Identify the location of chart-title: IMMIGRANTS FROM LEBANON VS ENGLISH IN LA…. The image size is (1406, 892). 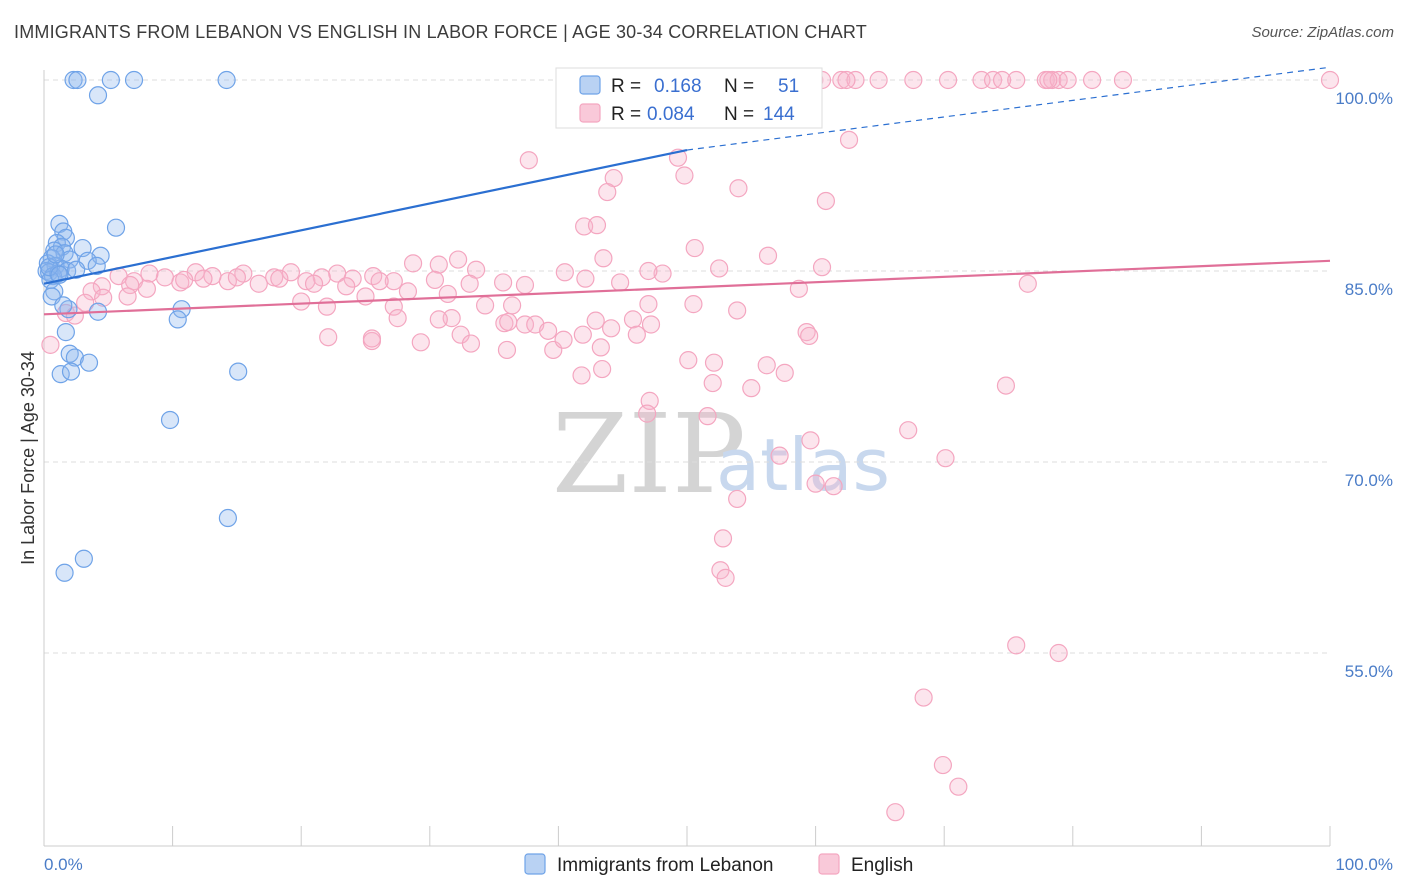
(440, 32).